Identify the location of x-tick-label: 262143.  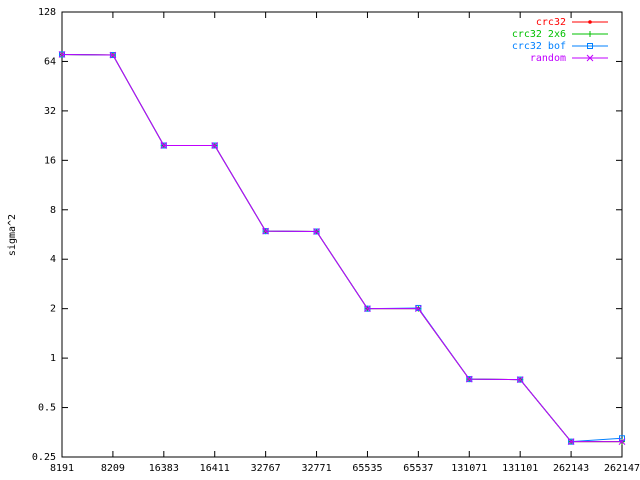
(571, 468).